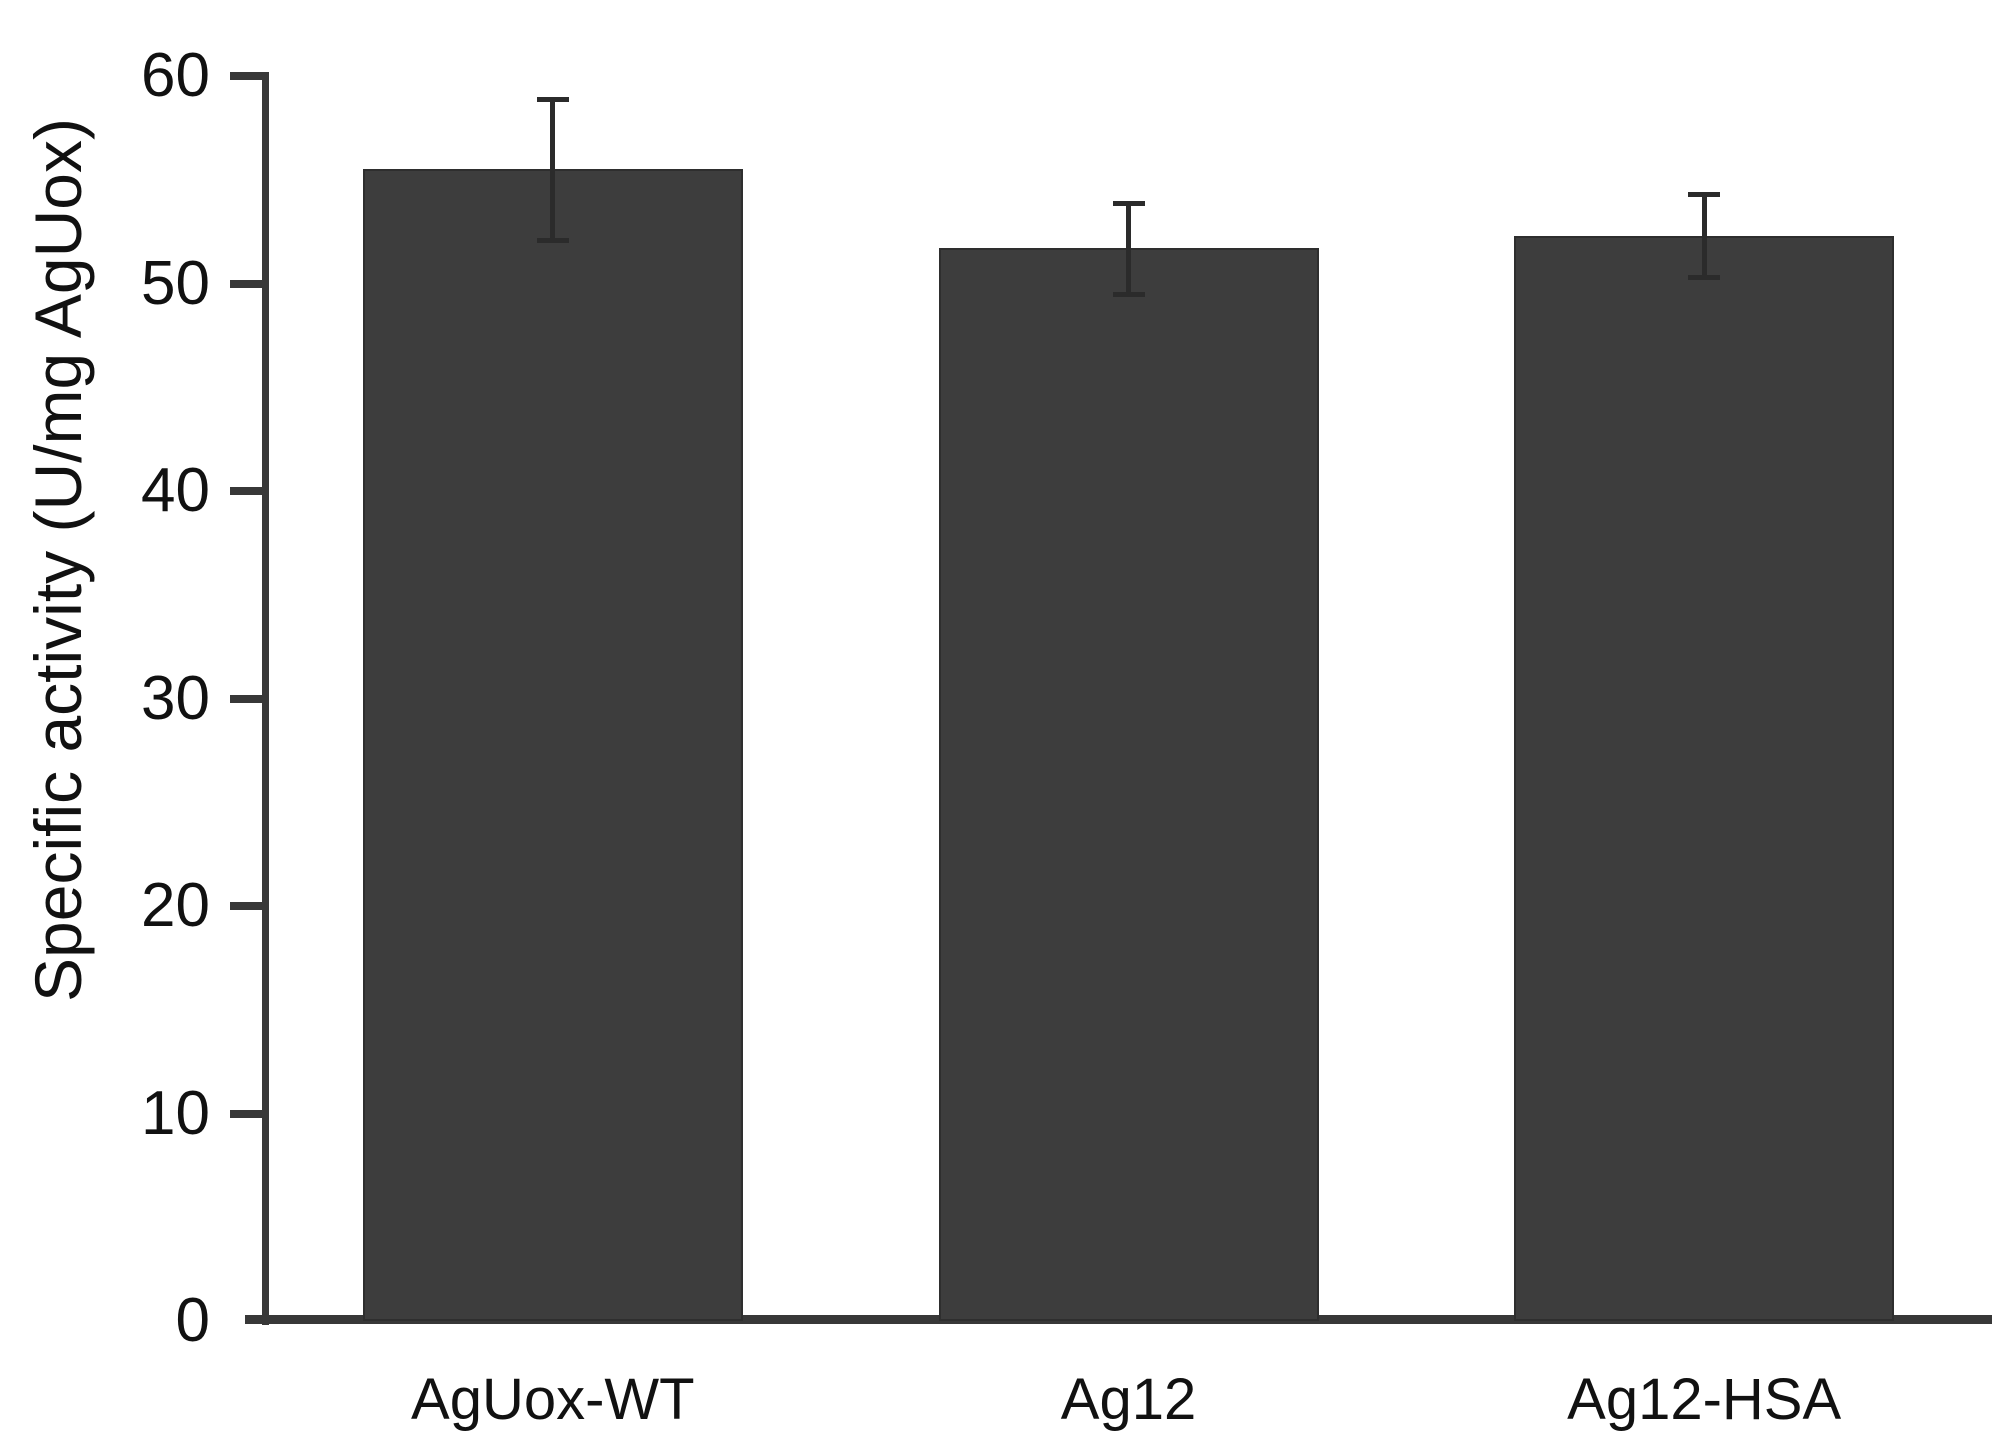  What do you see at coordinates (175, 75) in the screenshot?
I see `y-axis-tick-label: 60` at bounding box center [175, 75].